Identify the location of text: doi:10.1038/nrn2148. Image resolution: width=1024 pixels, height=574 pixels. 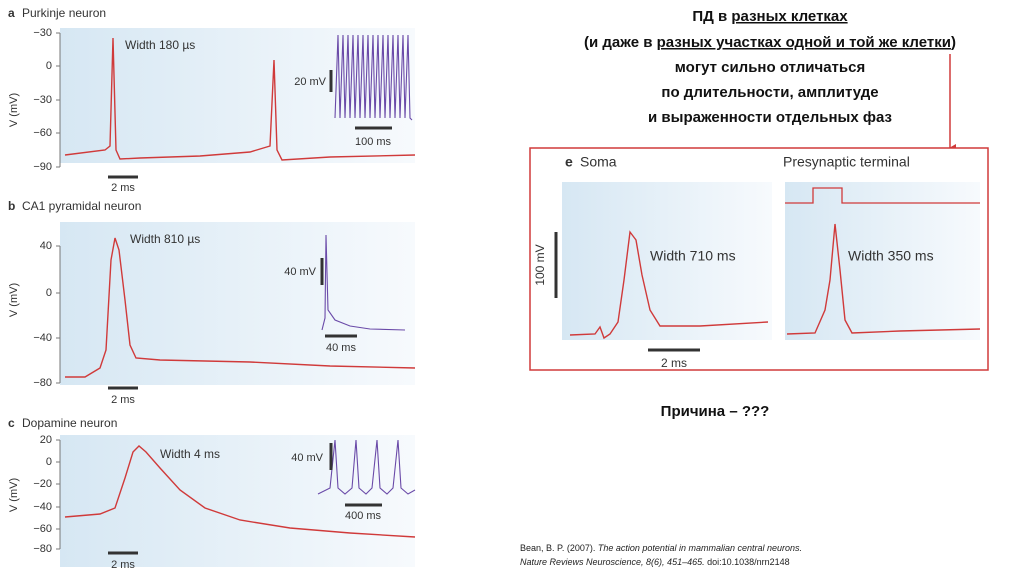
(747, 562).